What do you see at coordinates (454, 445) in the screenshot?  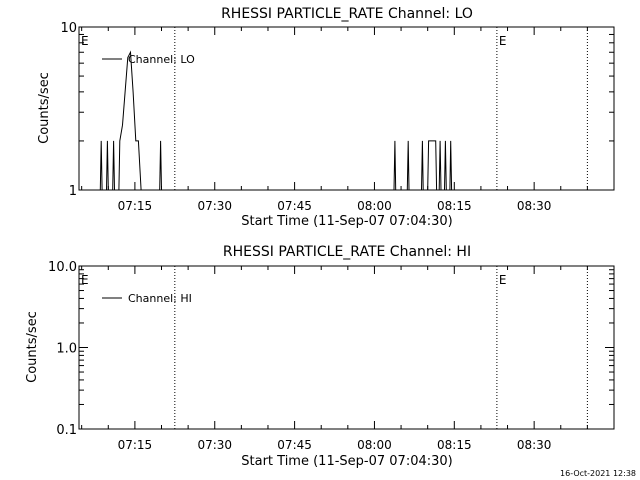 I see `hi-x-tick-label: 08:15` at bounding box center [454, 445].